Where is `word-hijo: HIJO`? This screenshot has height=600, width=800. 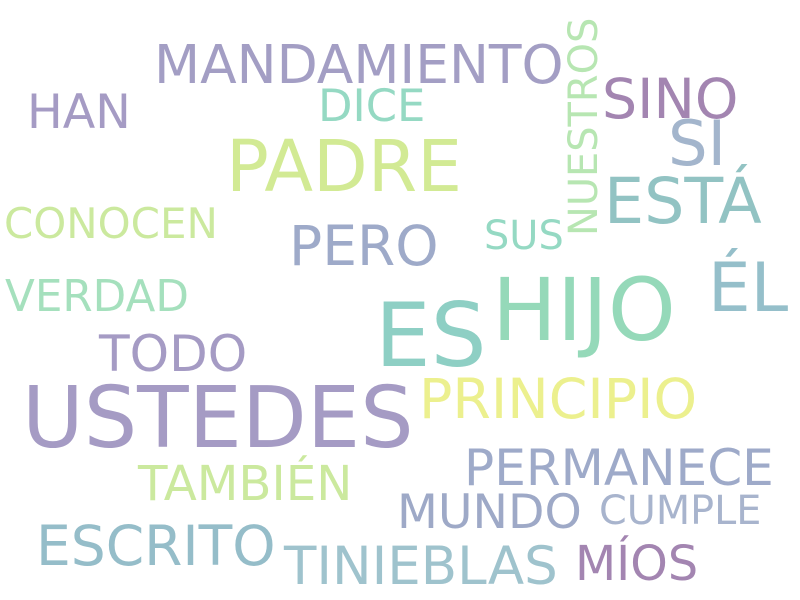
word-hijo: HIJO is located at coordinates (584, 311).